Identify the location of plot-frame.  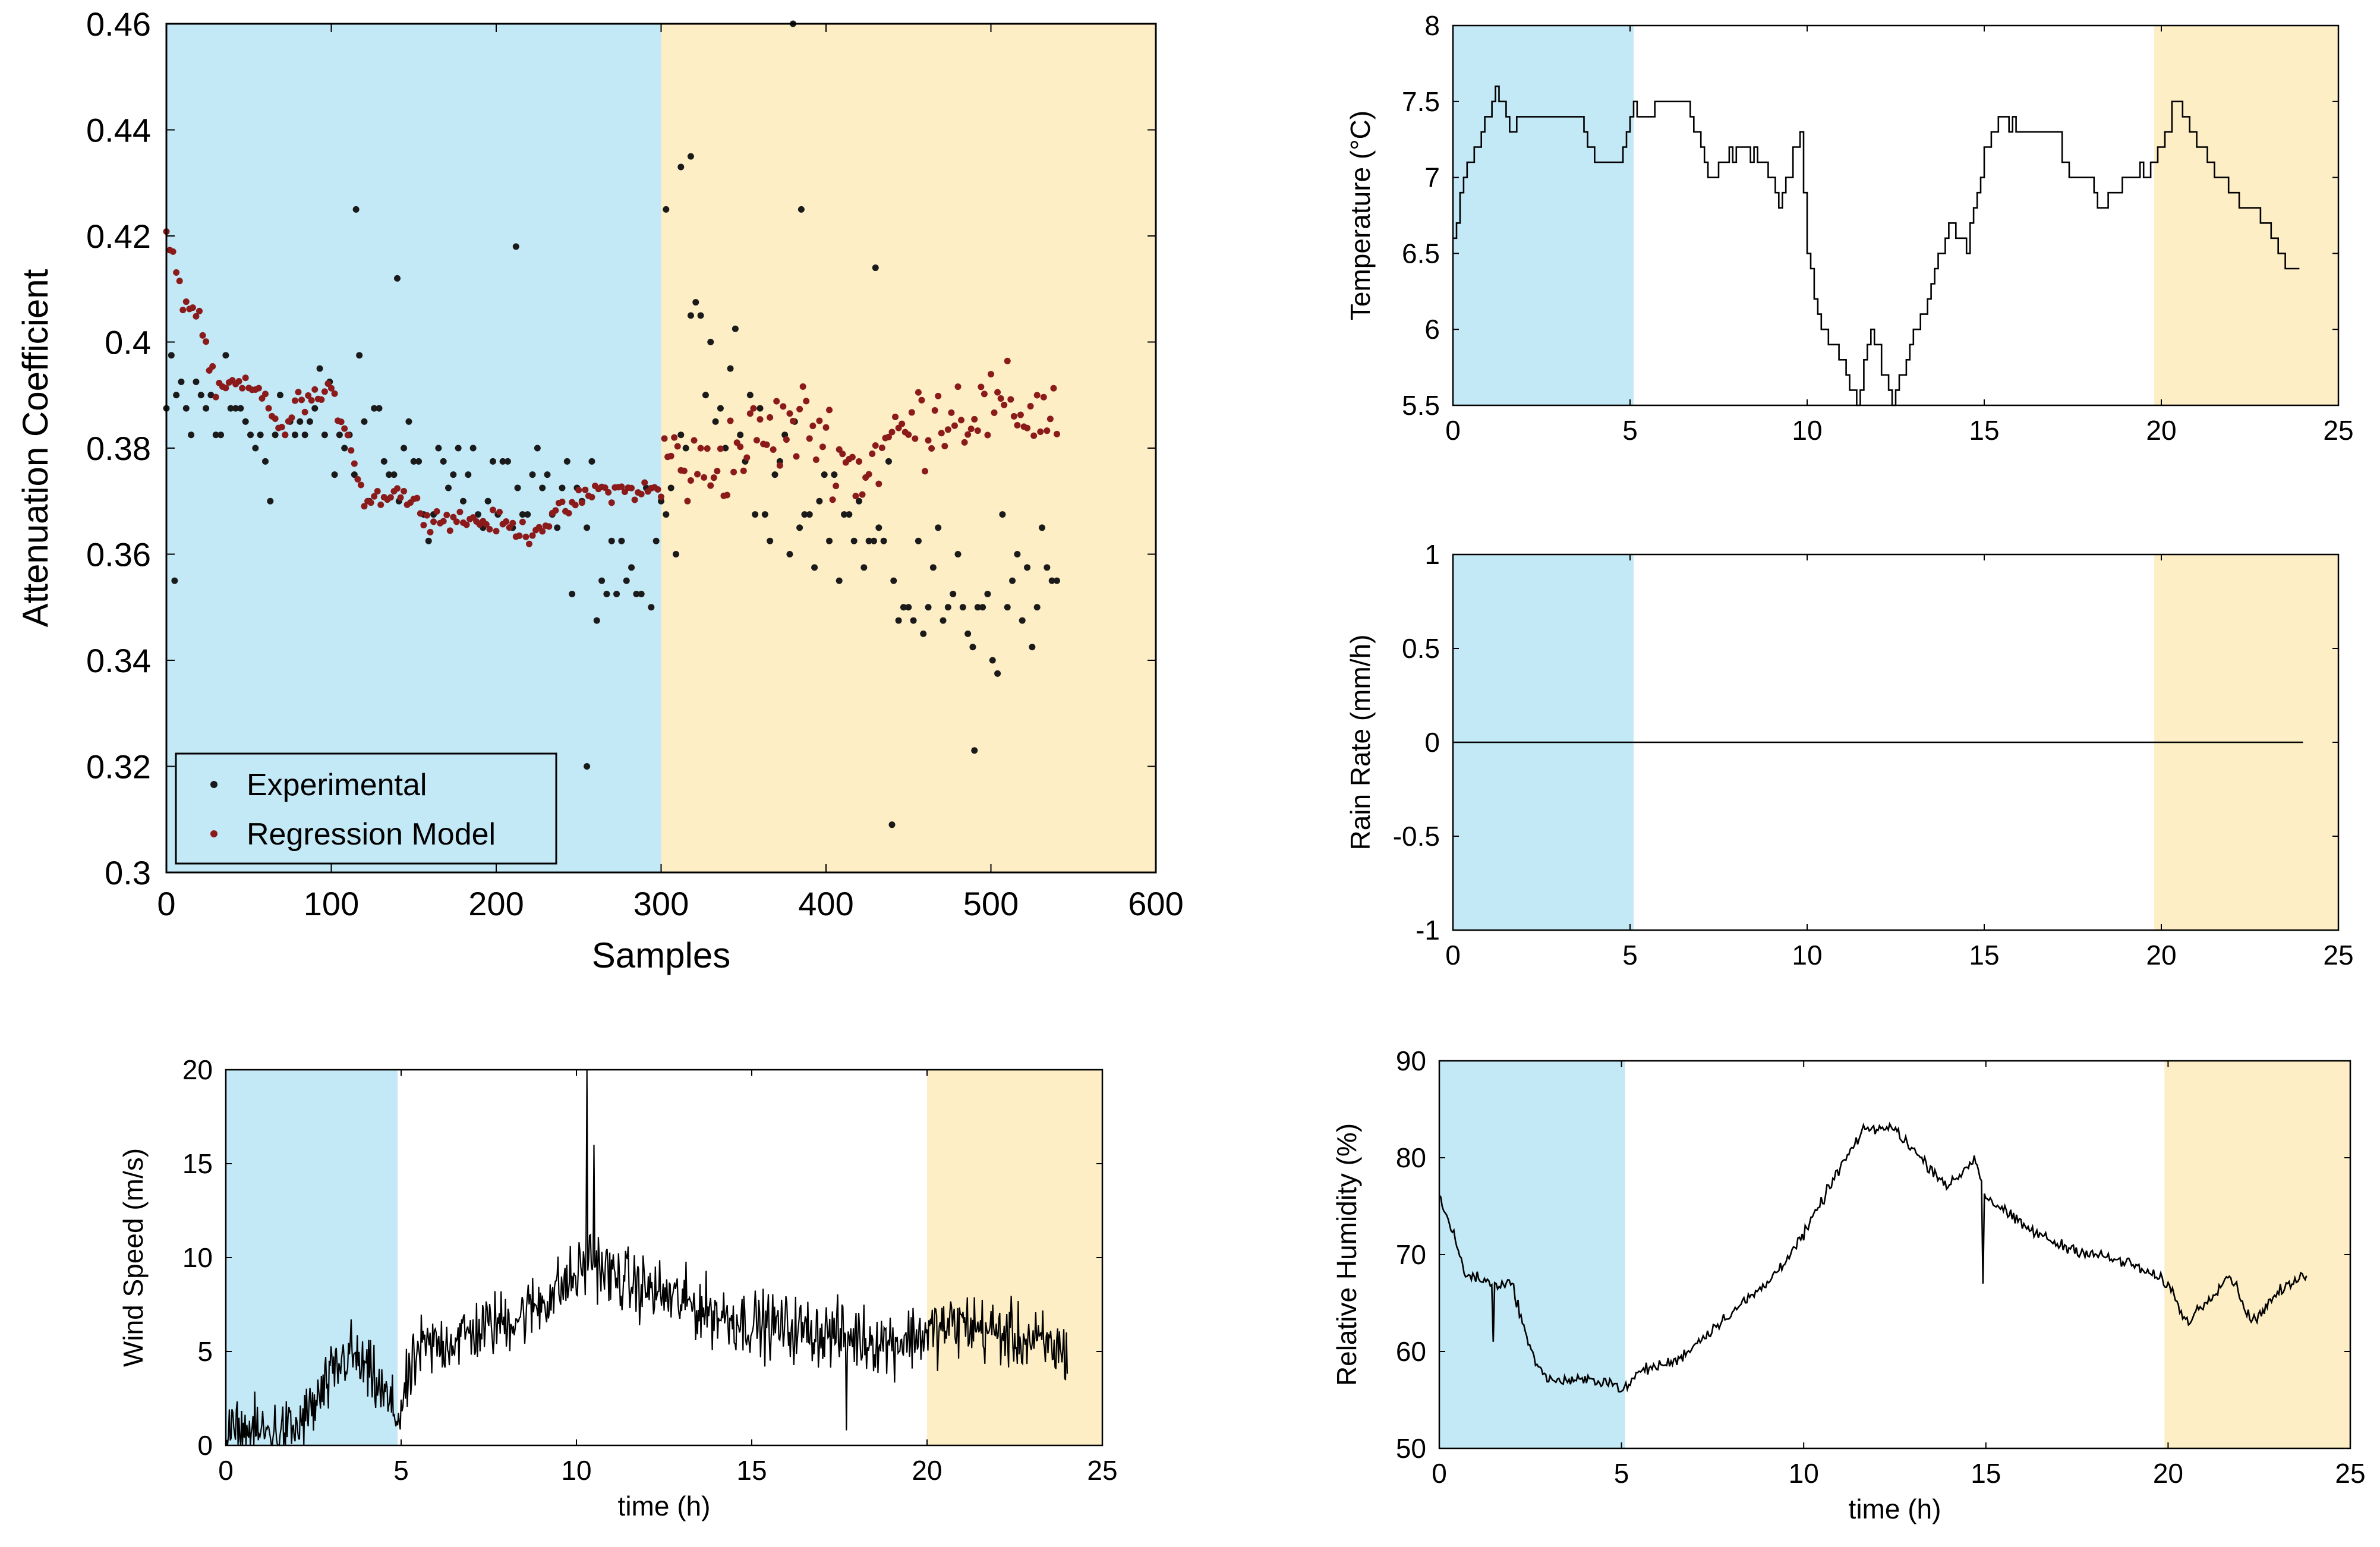
(1896, 215).